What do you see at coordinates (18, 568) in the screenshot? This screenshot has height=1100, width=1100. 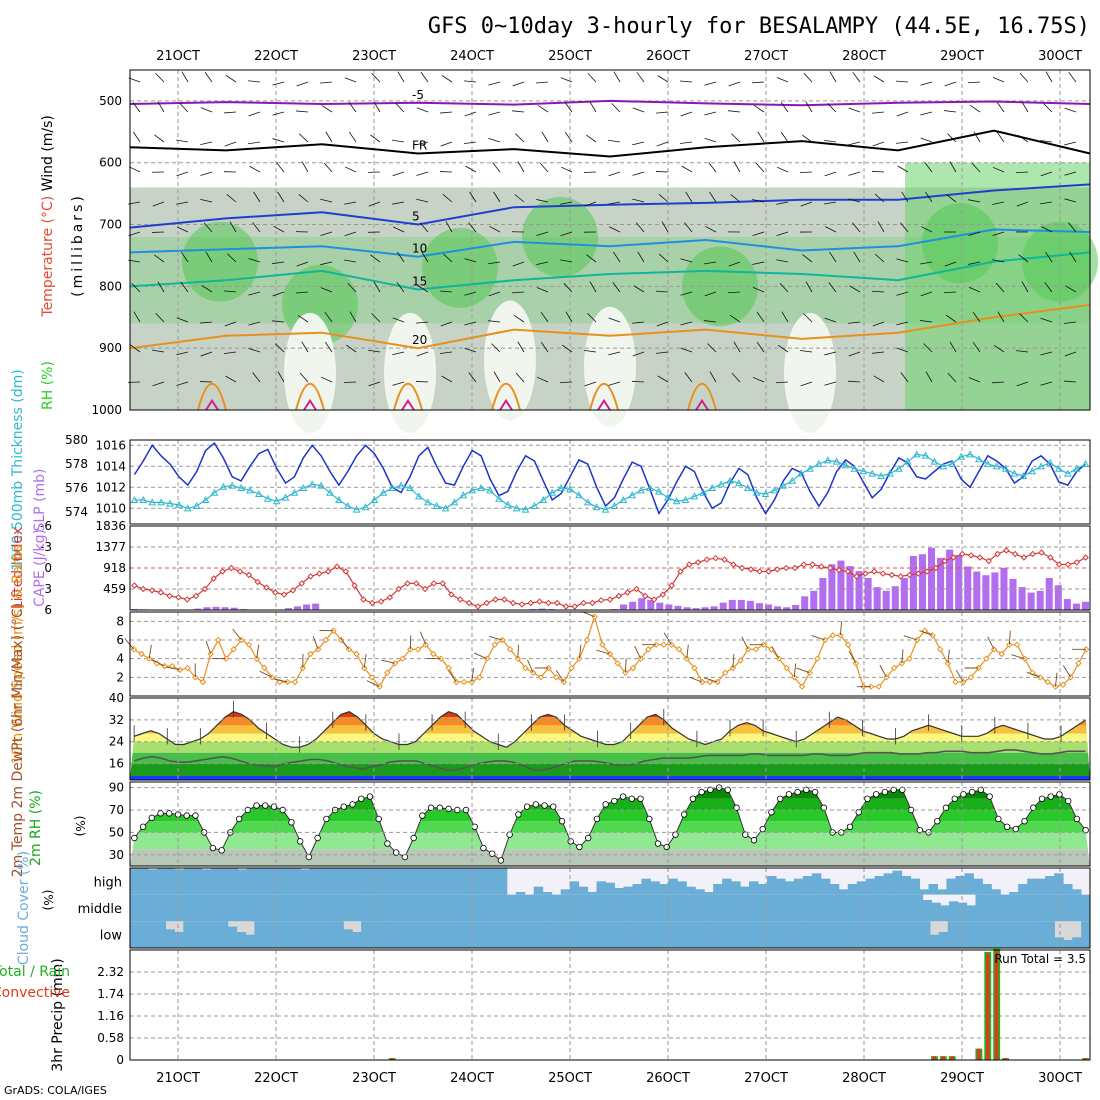 I see `lifted-index-axis-label: Lifted Index` at bounding box center [18, 568].